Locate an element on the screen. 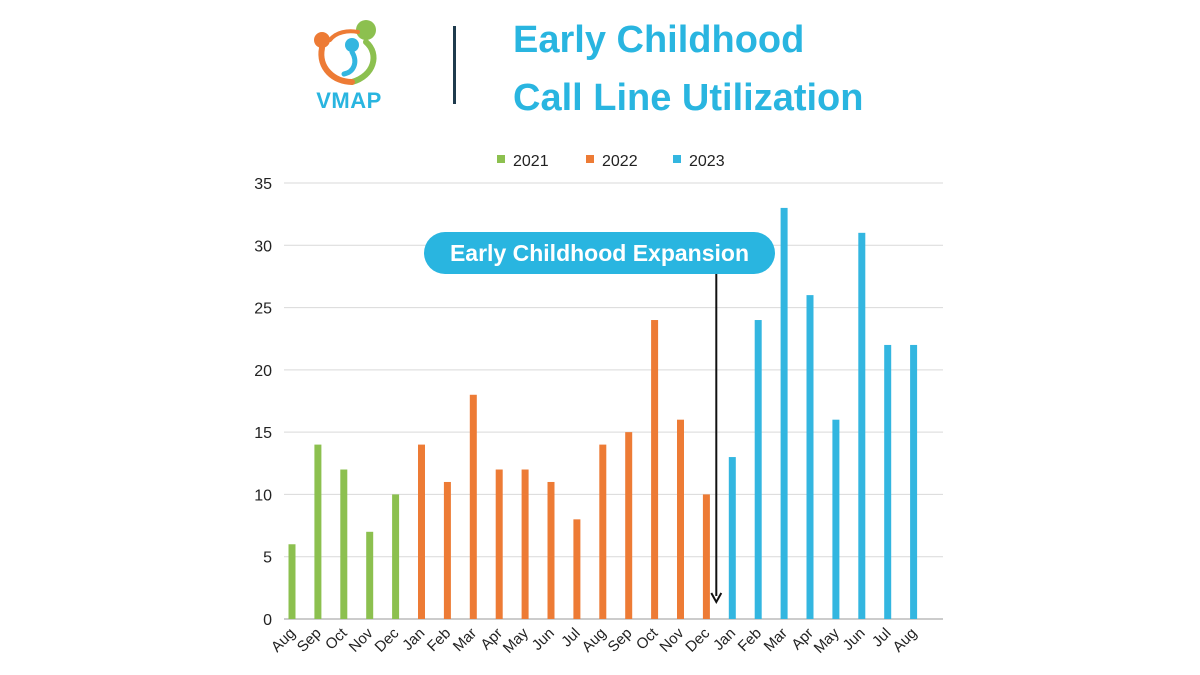 This screenshot has height=675, width=1200. annotation-callout: Early Childhood Expansion is located at coordinates (599, 253).